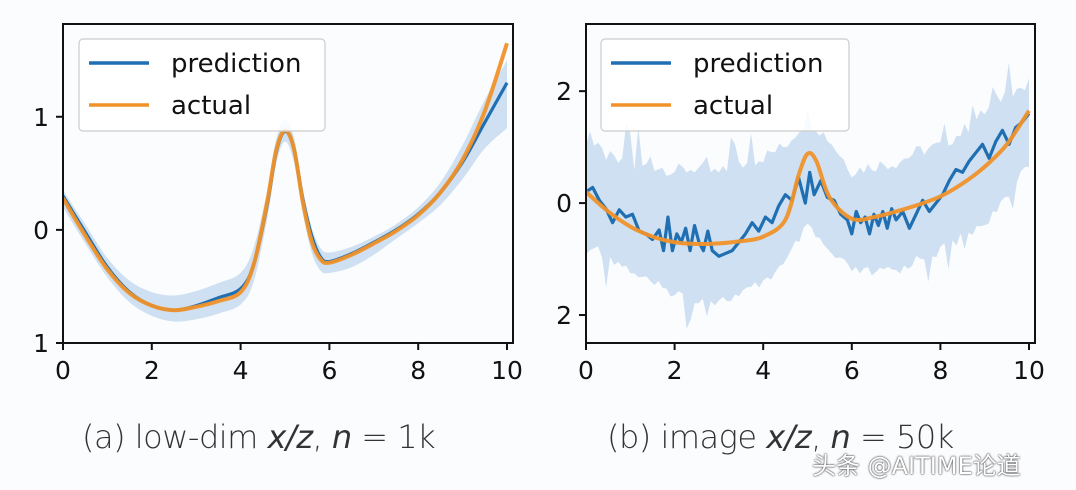 The height and width of the screenshot is (490, 1076). I want to click on caption-a: (a) low-dim x/z, n = 1k, so click(259, 437).